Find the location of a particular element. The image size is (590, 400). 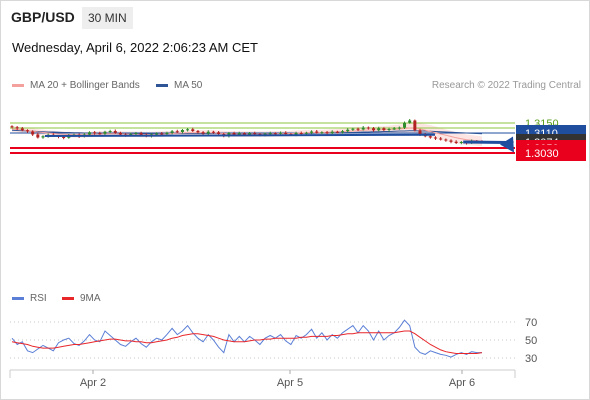

datetime-label: Wednesday, April 6, 2022 2:06:23 AM CET is located at coordinates (135, 47).